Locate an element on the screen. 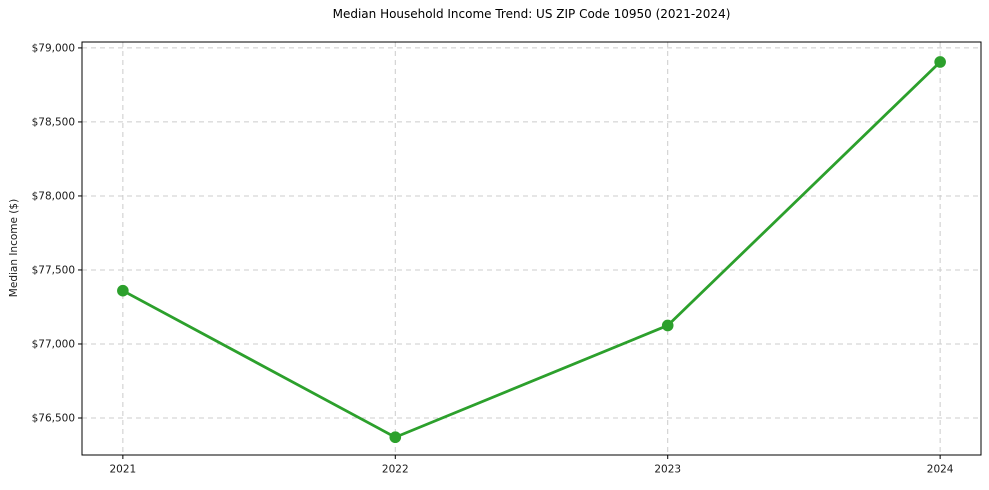  y-tick-label: $76,500 is located at coordinates (53, 418).